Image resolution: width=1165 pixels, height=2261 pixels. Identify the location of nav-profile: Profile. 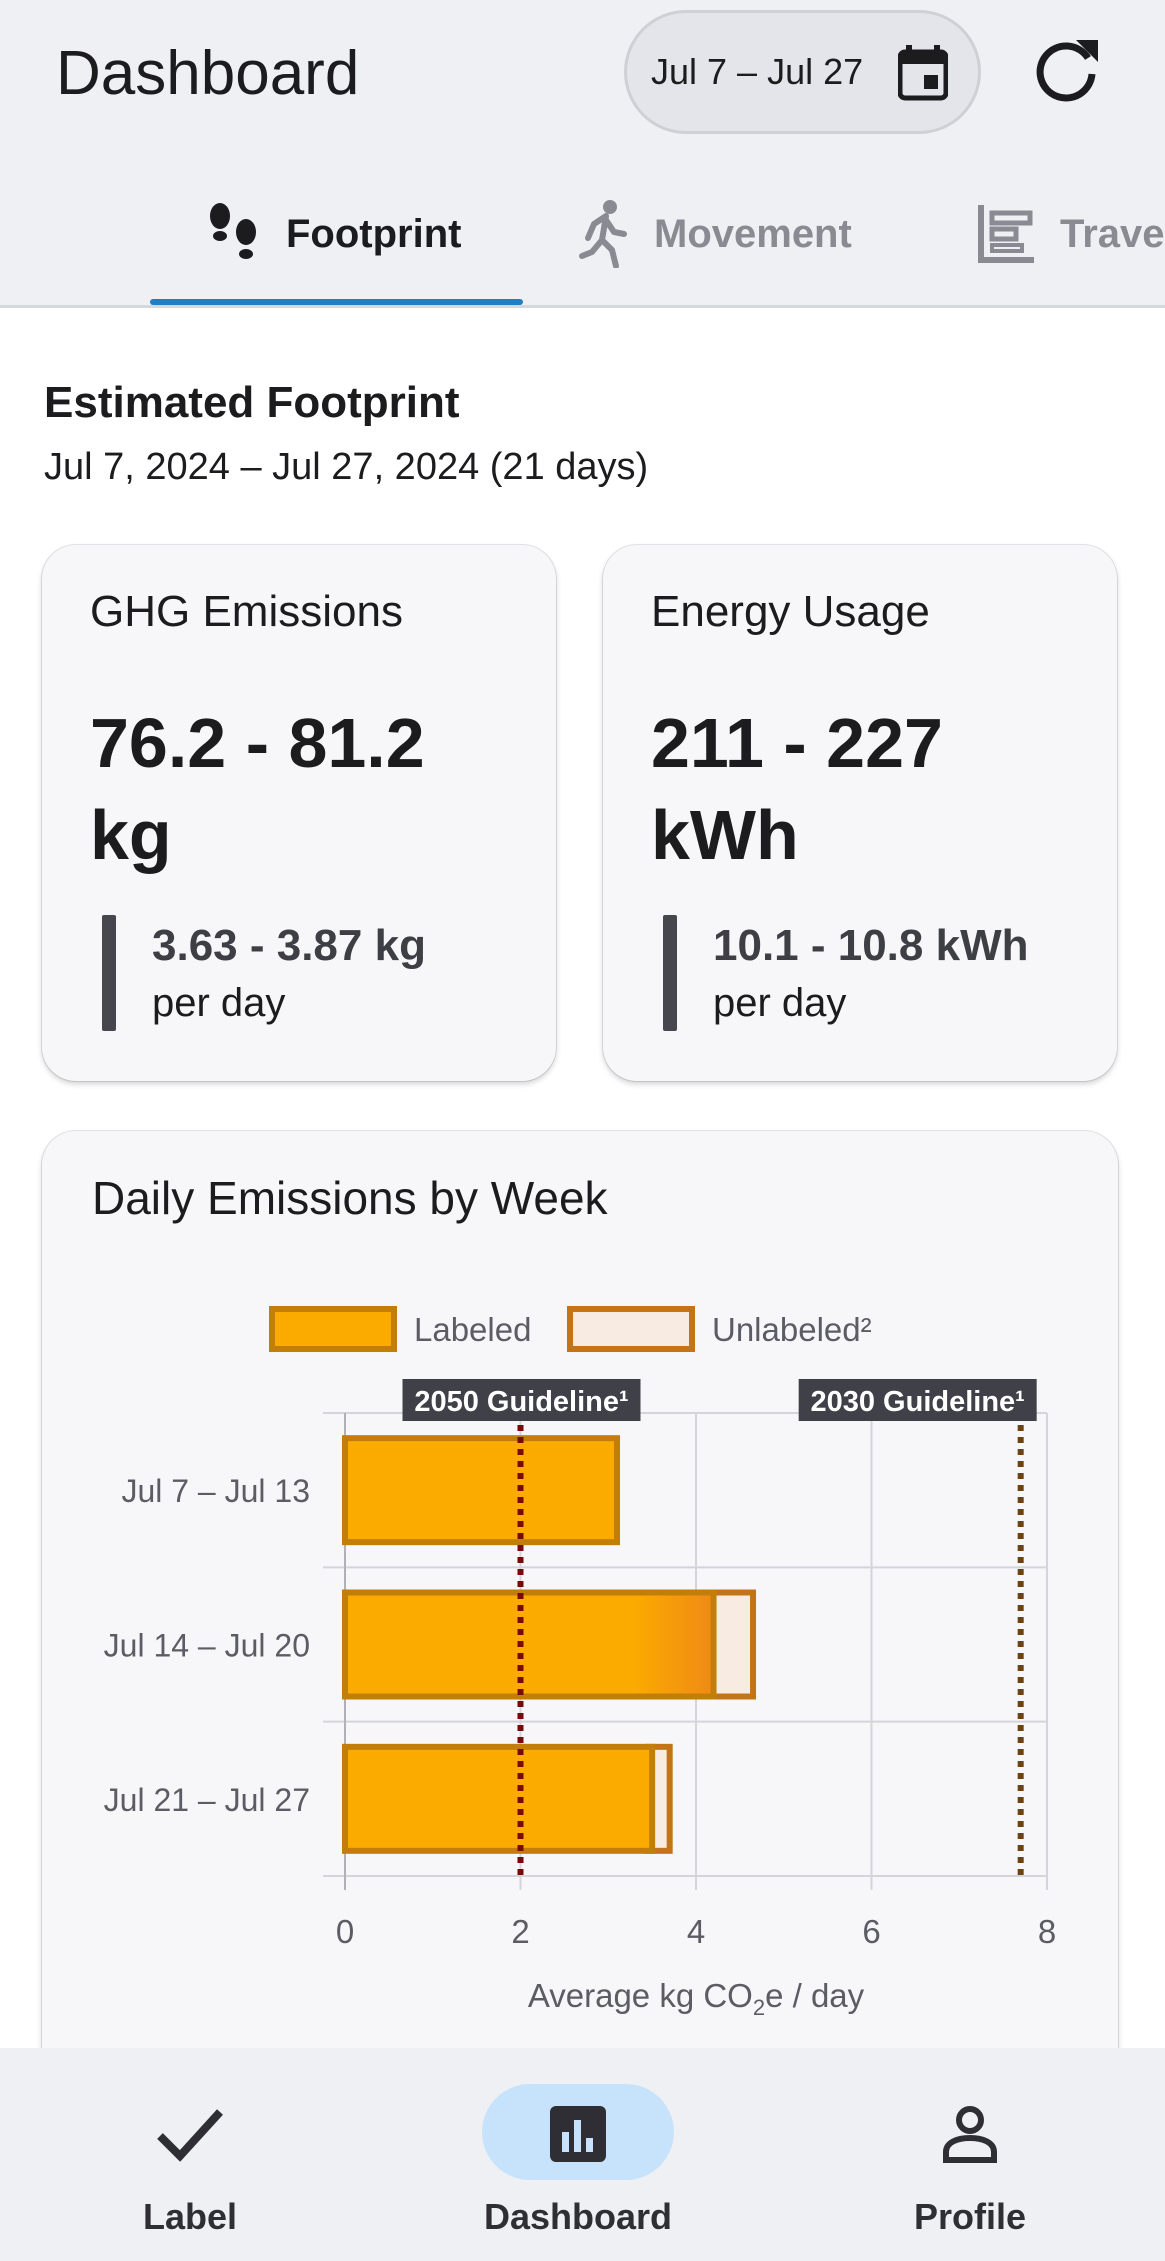
(970, 2154).